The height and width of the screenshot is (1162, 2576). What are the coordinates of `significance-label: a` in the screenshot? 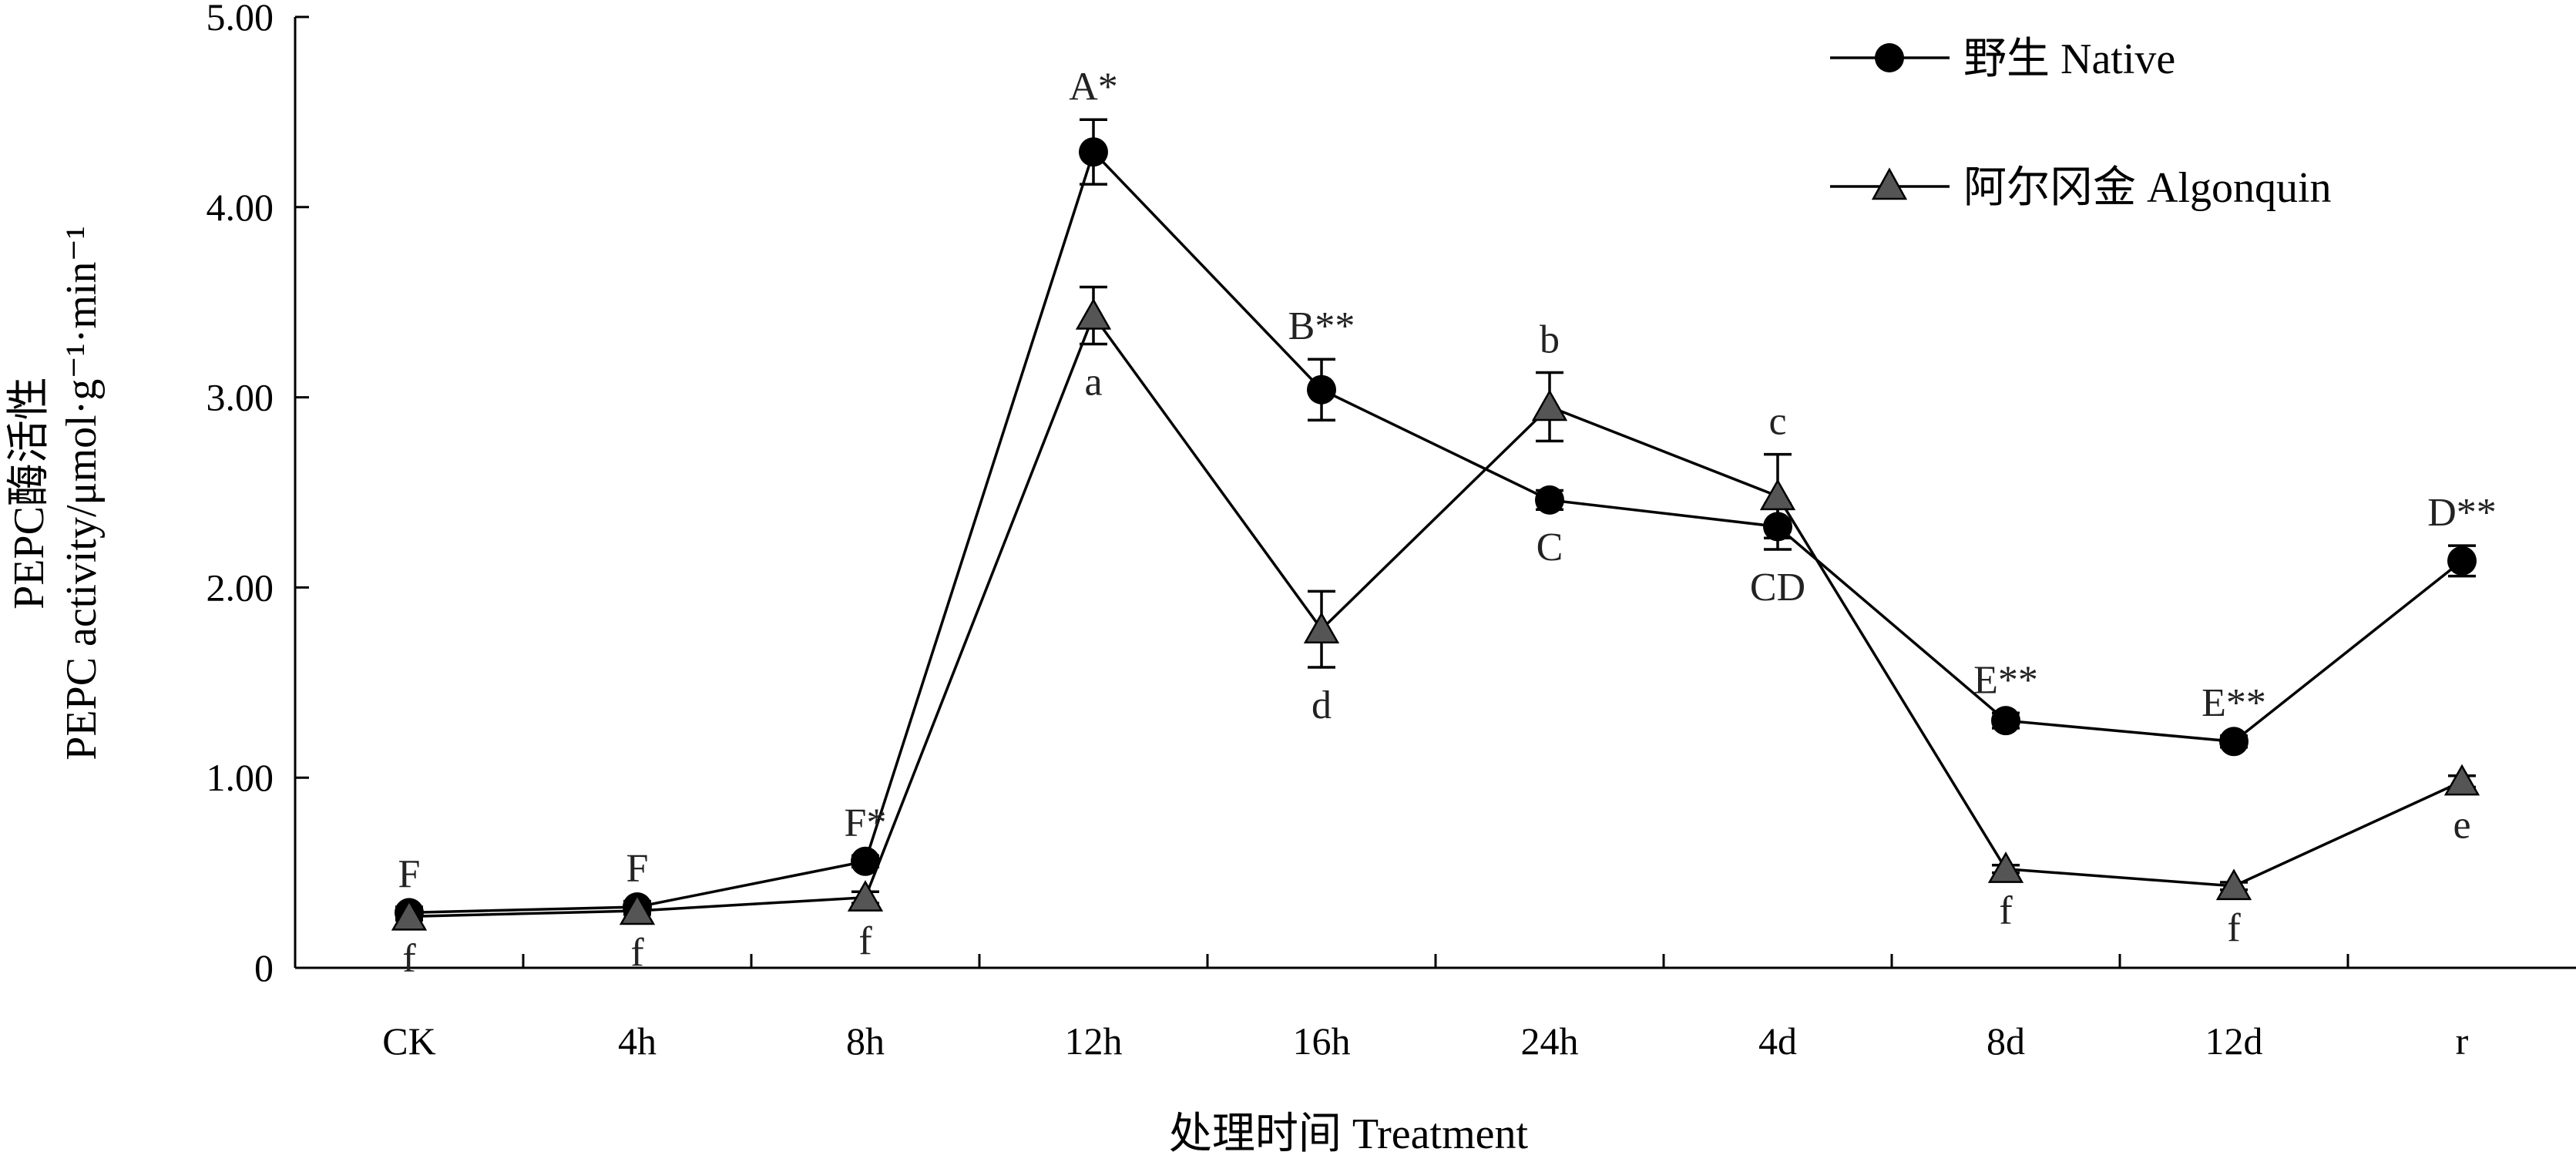 It's located at (1093, 382).